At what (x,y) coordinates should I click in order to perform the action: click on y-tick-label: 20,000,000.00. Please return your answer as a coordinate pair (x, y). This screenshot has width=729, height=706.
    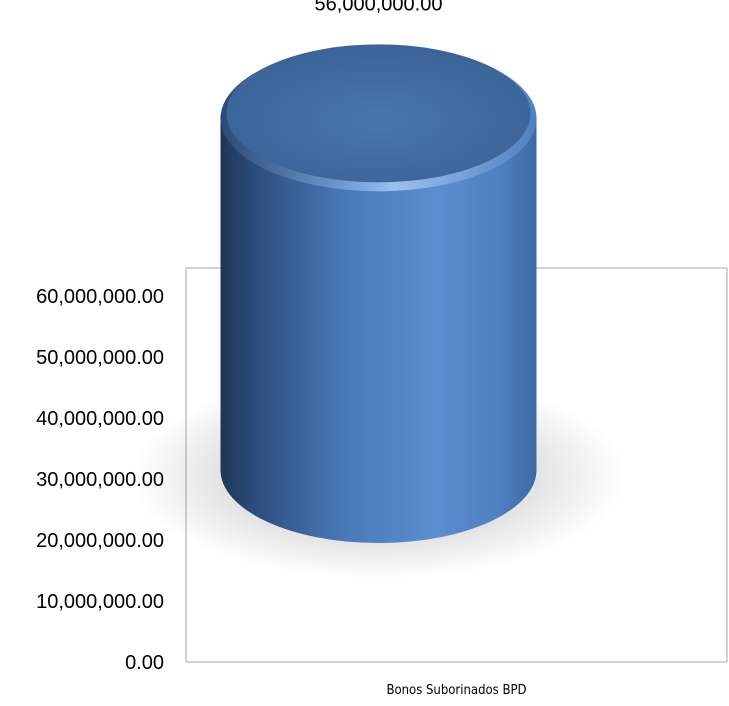
    Looking at the image, I should click on (100, 541).